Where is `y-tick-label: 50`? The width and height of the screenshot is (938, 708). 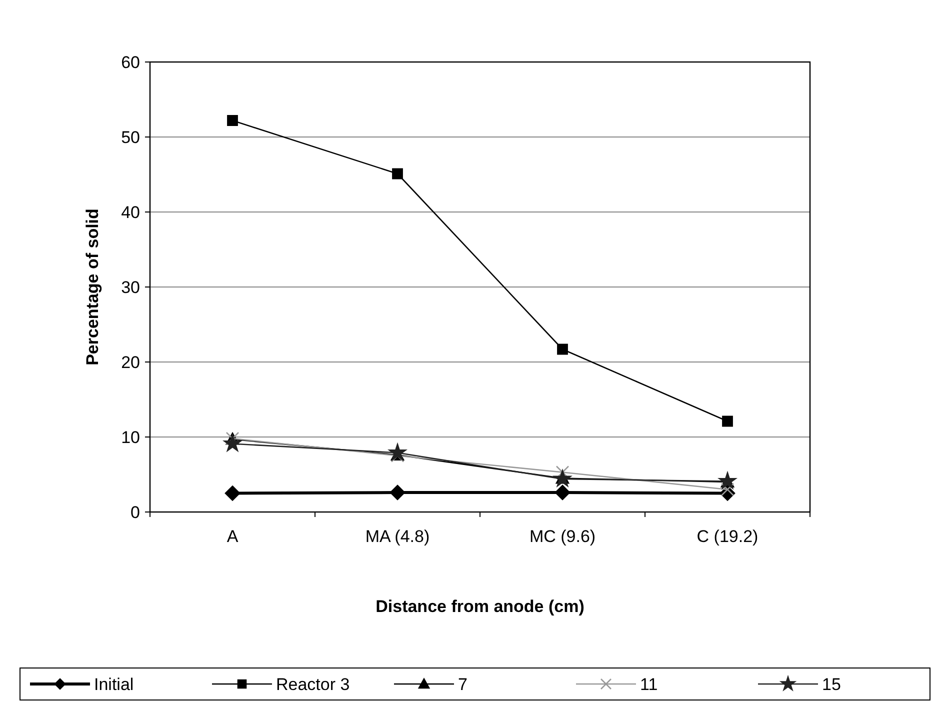
y-tick-label: 50 is located at coordinates (130, 137).